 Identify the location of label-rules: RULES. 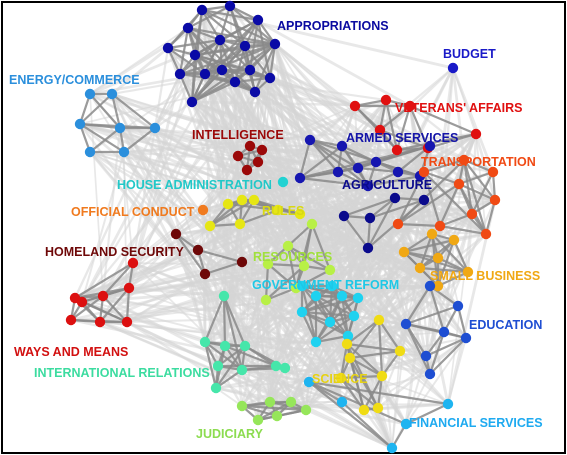
(283, 211).